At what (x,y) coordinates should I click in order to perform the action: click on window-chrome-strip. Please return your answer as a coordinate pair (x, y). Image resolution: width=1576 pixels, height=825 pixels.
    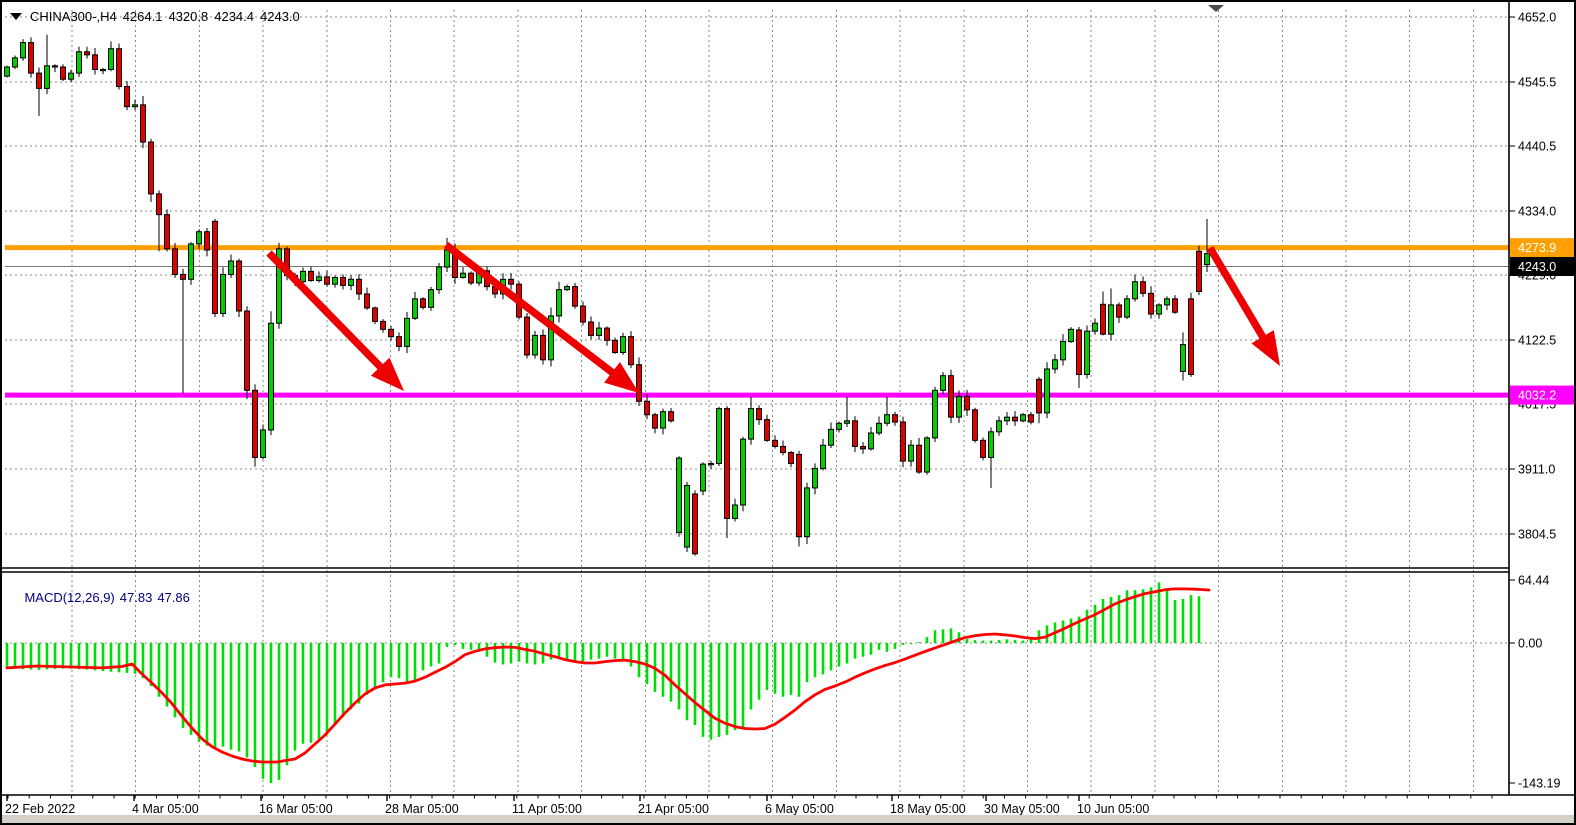
    Looking at the image, I should click on (788, 819).